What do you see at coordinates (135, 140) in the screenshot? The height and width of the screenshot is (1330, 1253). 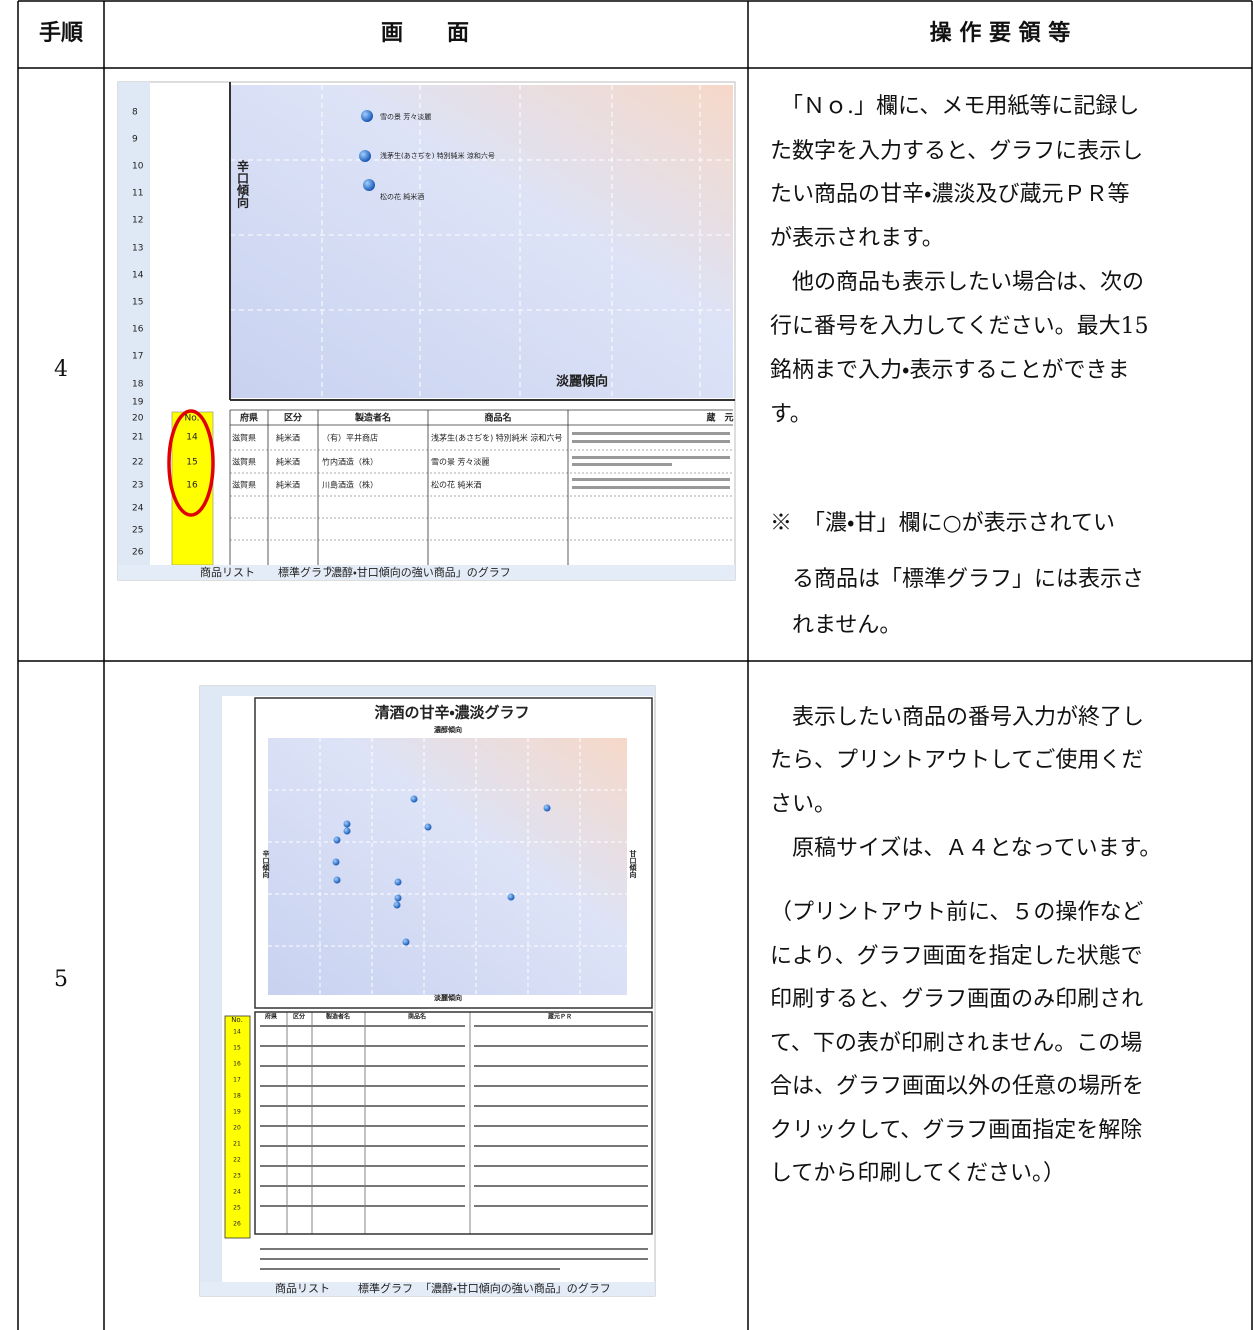 I see `row-number: 9` at bounding box center [135, 140].